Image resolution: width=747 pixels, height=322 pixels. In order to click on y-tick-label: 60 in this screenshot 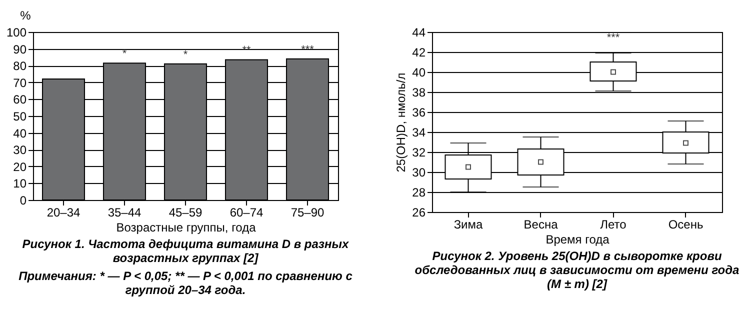, I will do `click(20, 99)`.